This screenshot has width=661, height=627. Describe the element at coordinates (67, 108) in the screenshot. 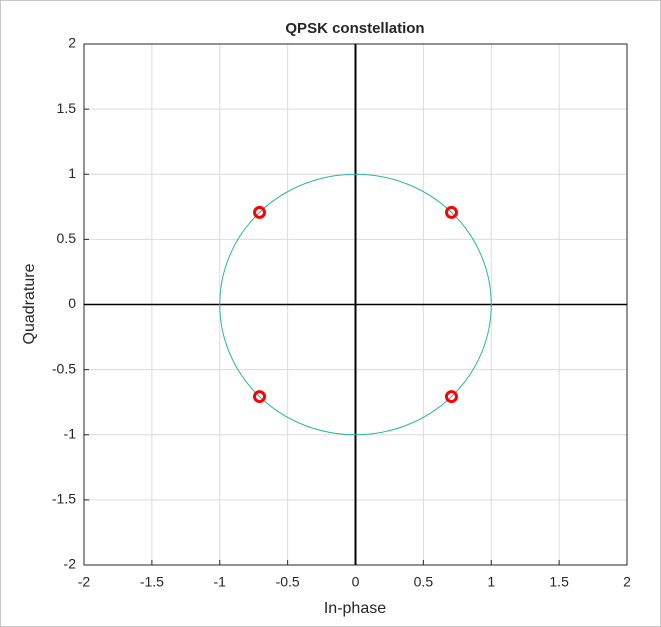

I see `y-tick-label: 1.5` at that location.